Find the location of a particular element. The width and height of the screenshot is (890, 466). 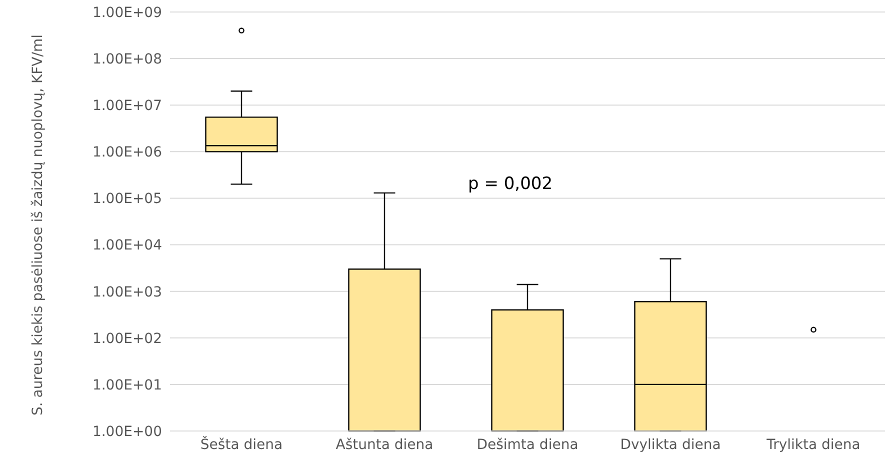

x-tick-label: Dvylikta diena is located at coordinates (670, 444).